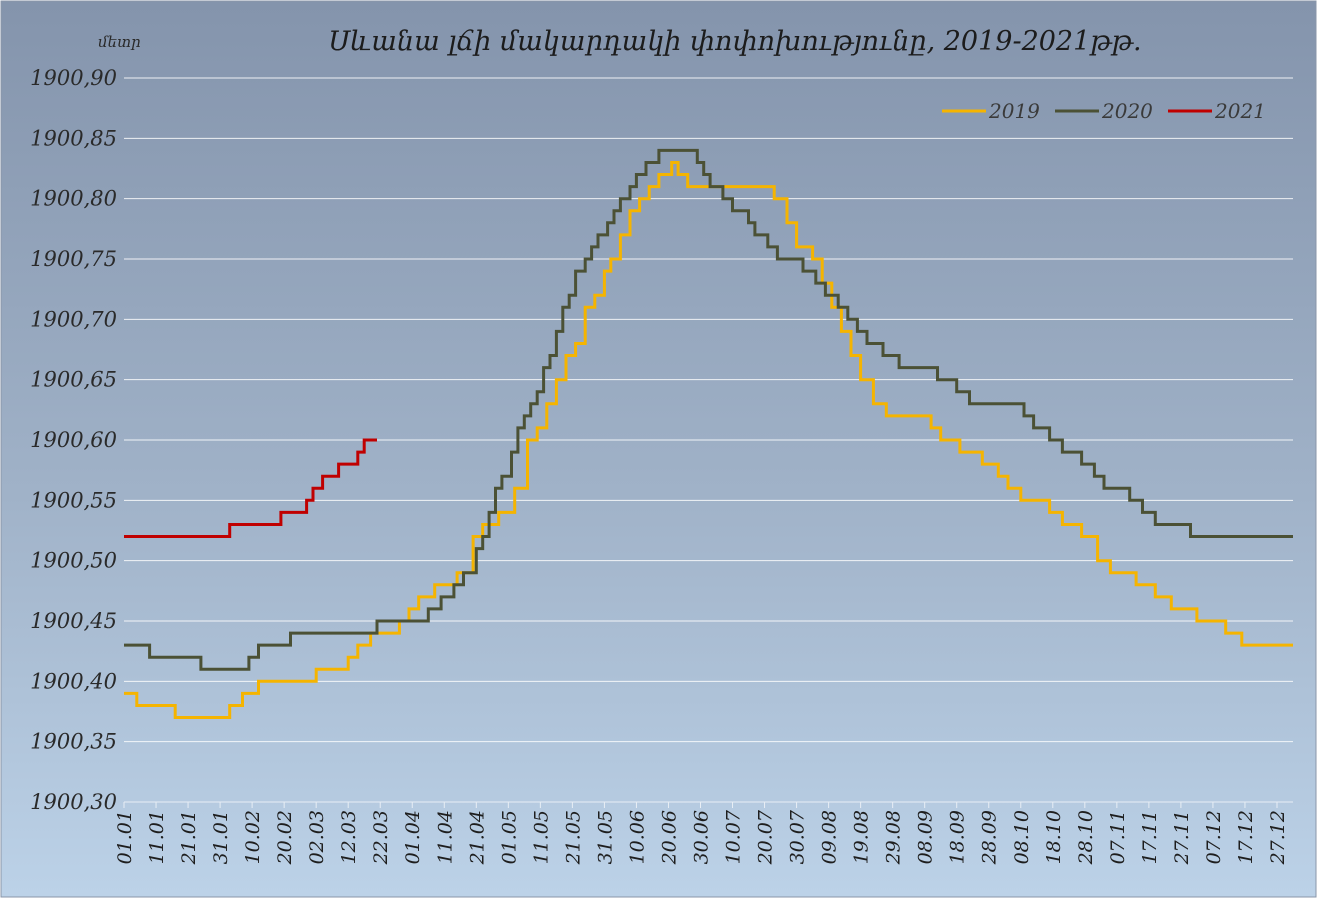 The image size is (1317, 898). Describe the element at coordinates (541, 837) in the screenshot. I see `x-tick-label: 11.05` at that location.